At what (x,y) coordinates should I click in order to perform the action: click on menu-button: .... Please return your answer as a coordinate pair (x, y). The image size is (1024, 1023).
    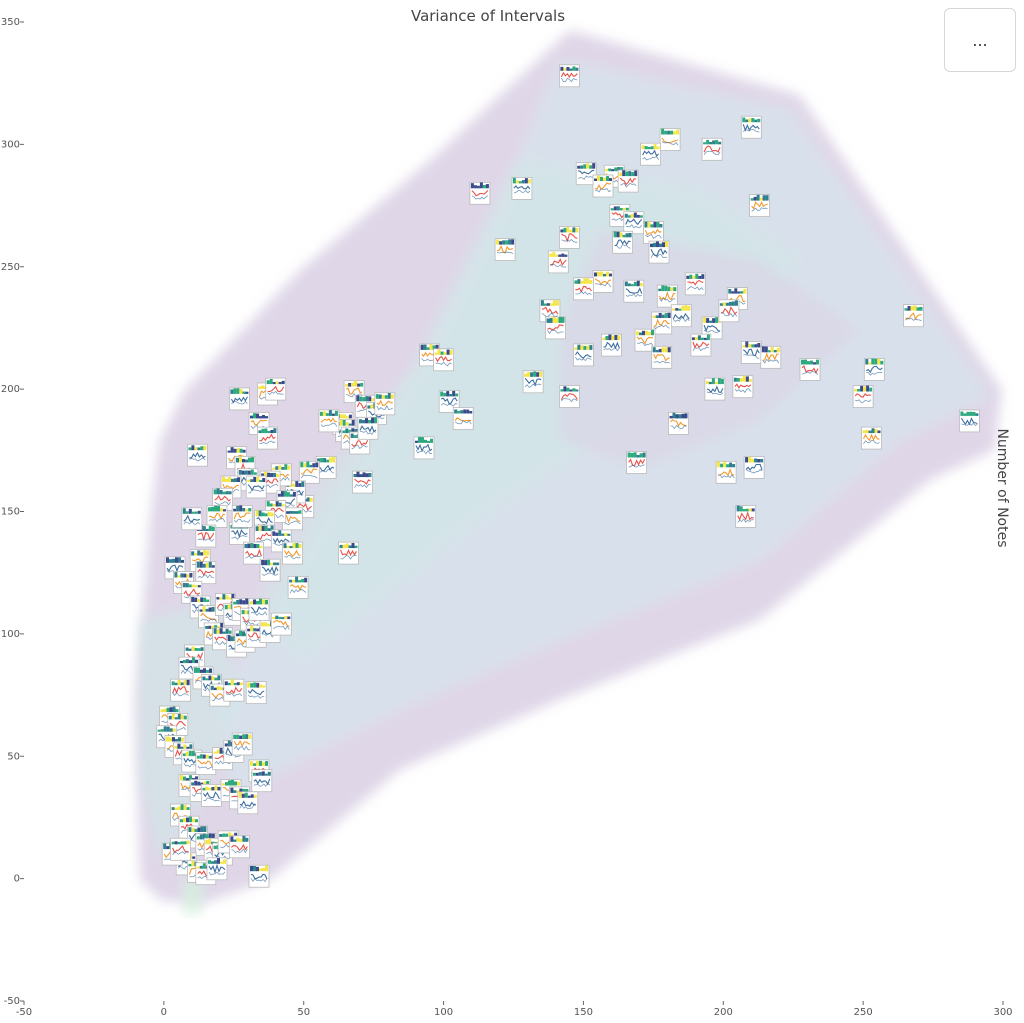
    Looking at the image, I should click on (980, 40).